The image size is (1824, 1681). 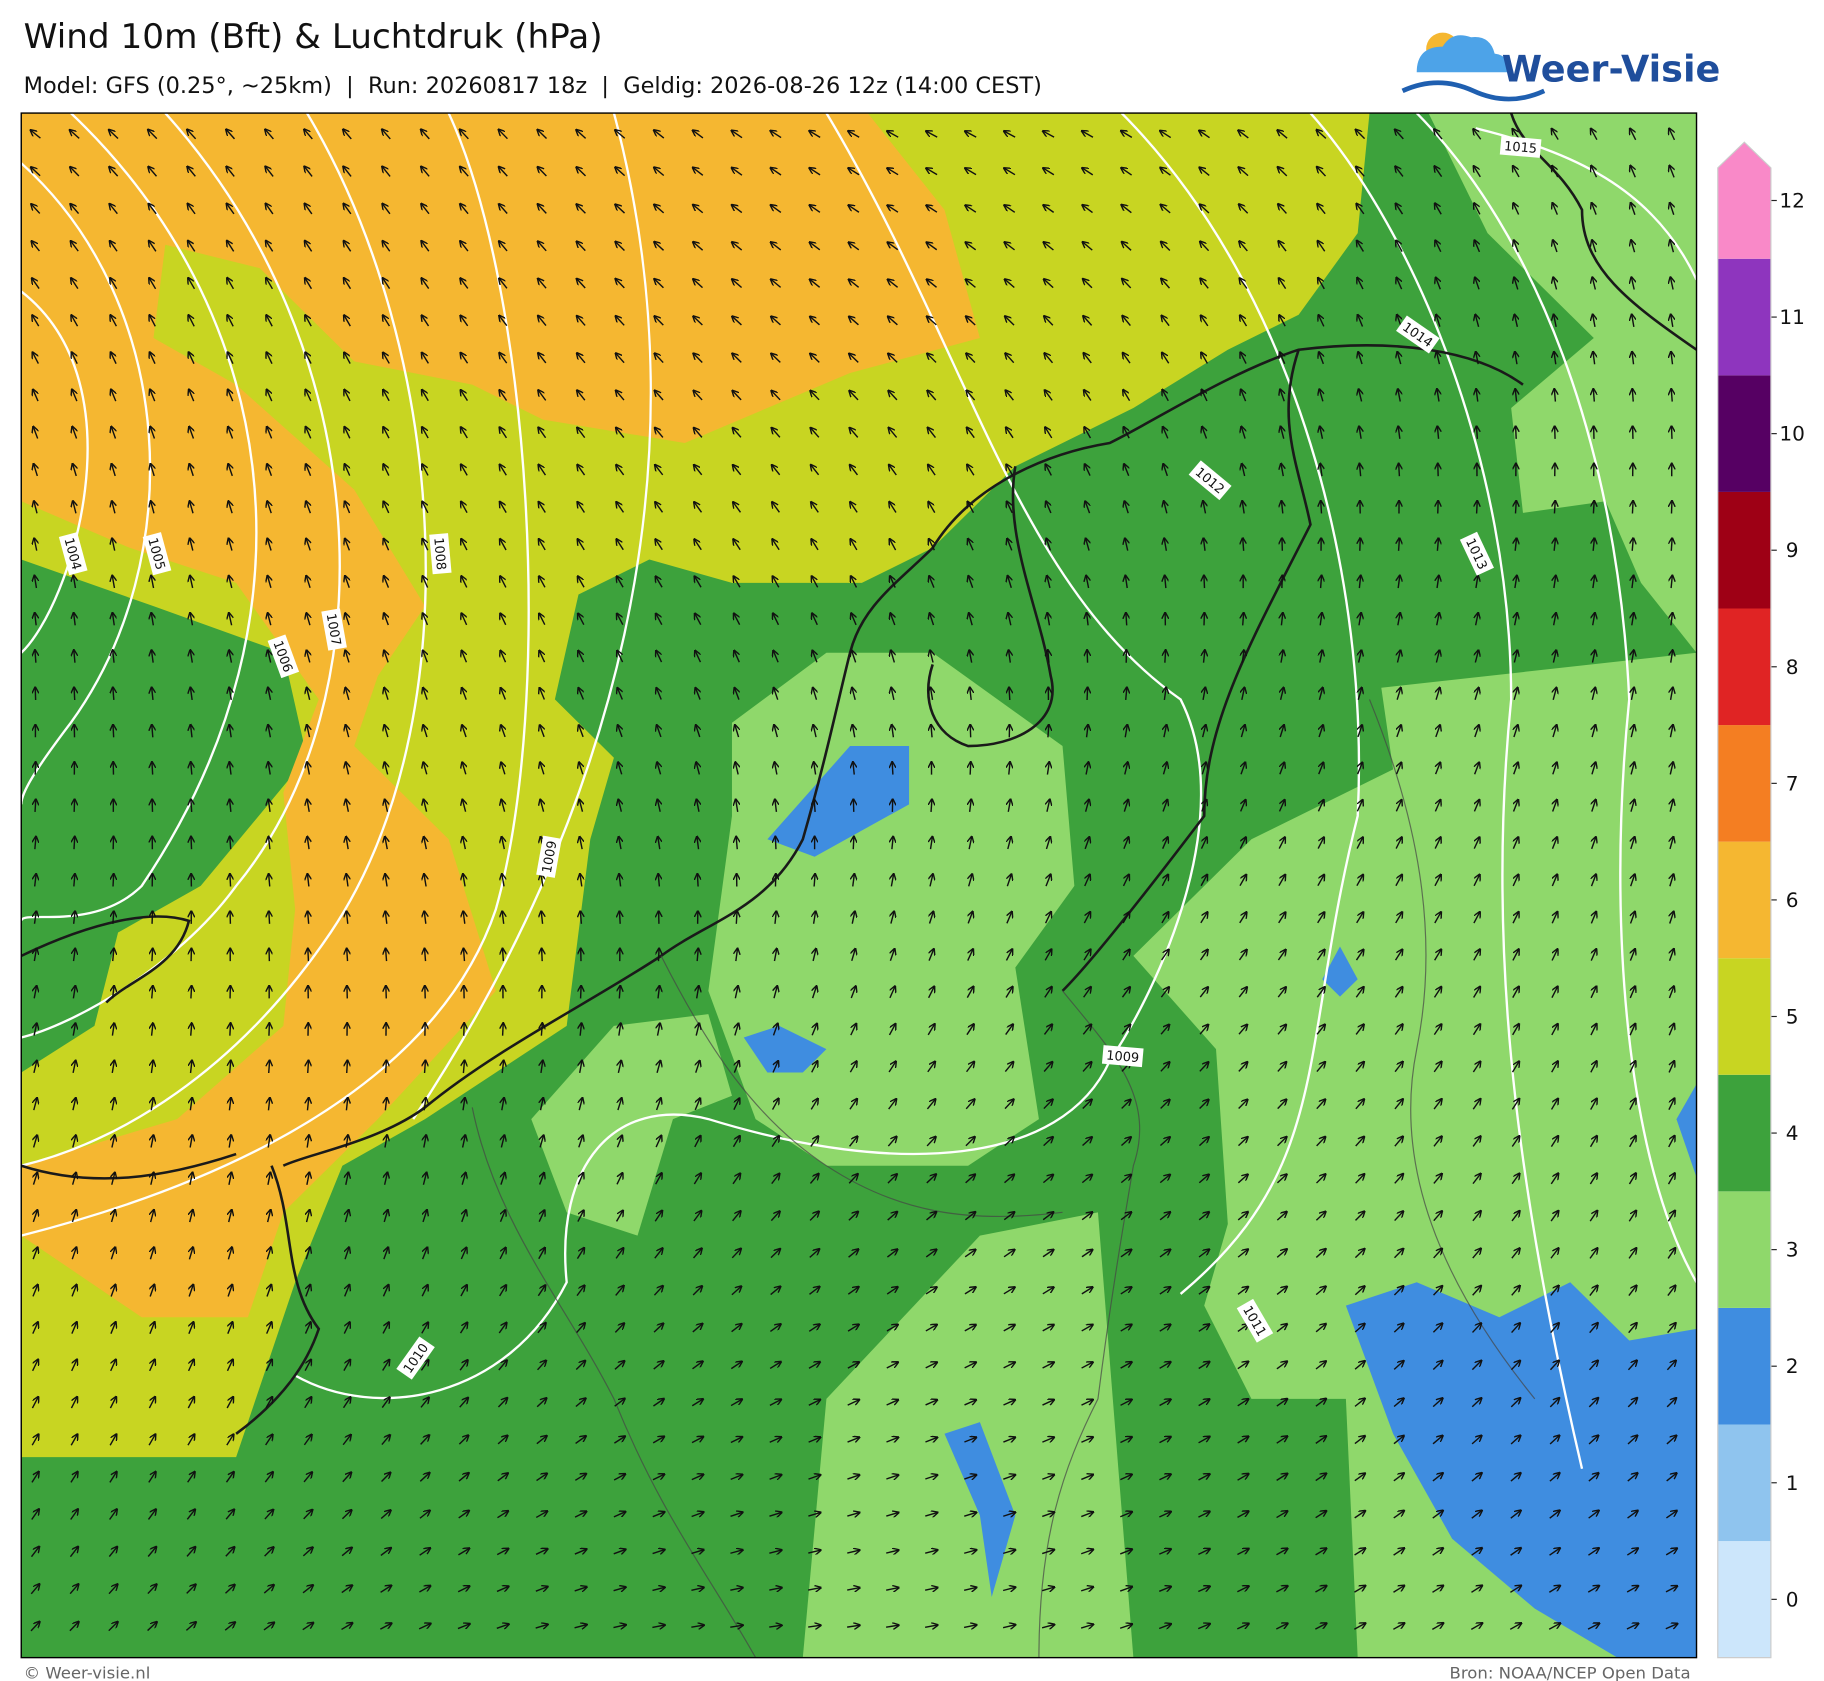 I want to click on colorbar-tick-label: 11, so click(x=1792, y=317).